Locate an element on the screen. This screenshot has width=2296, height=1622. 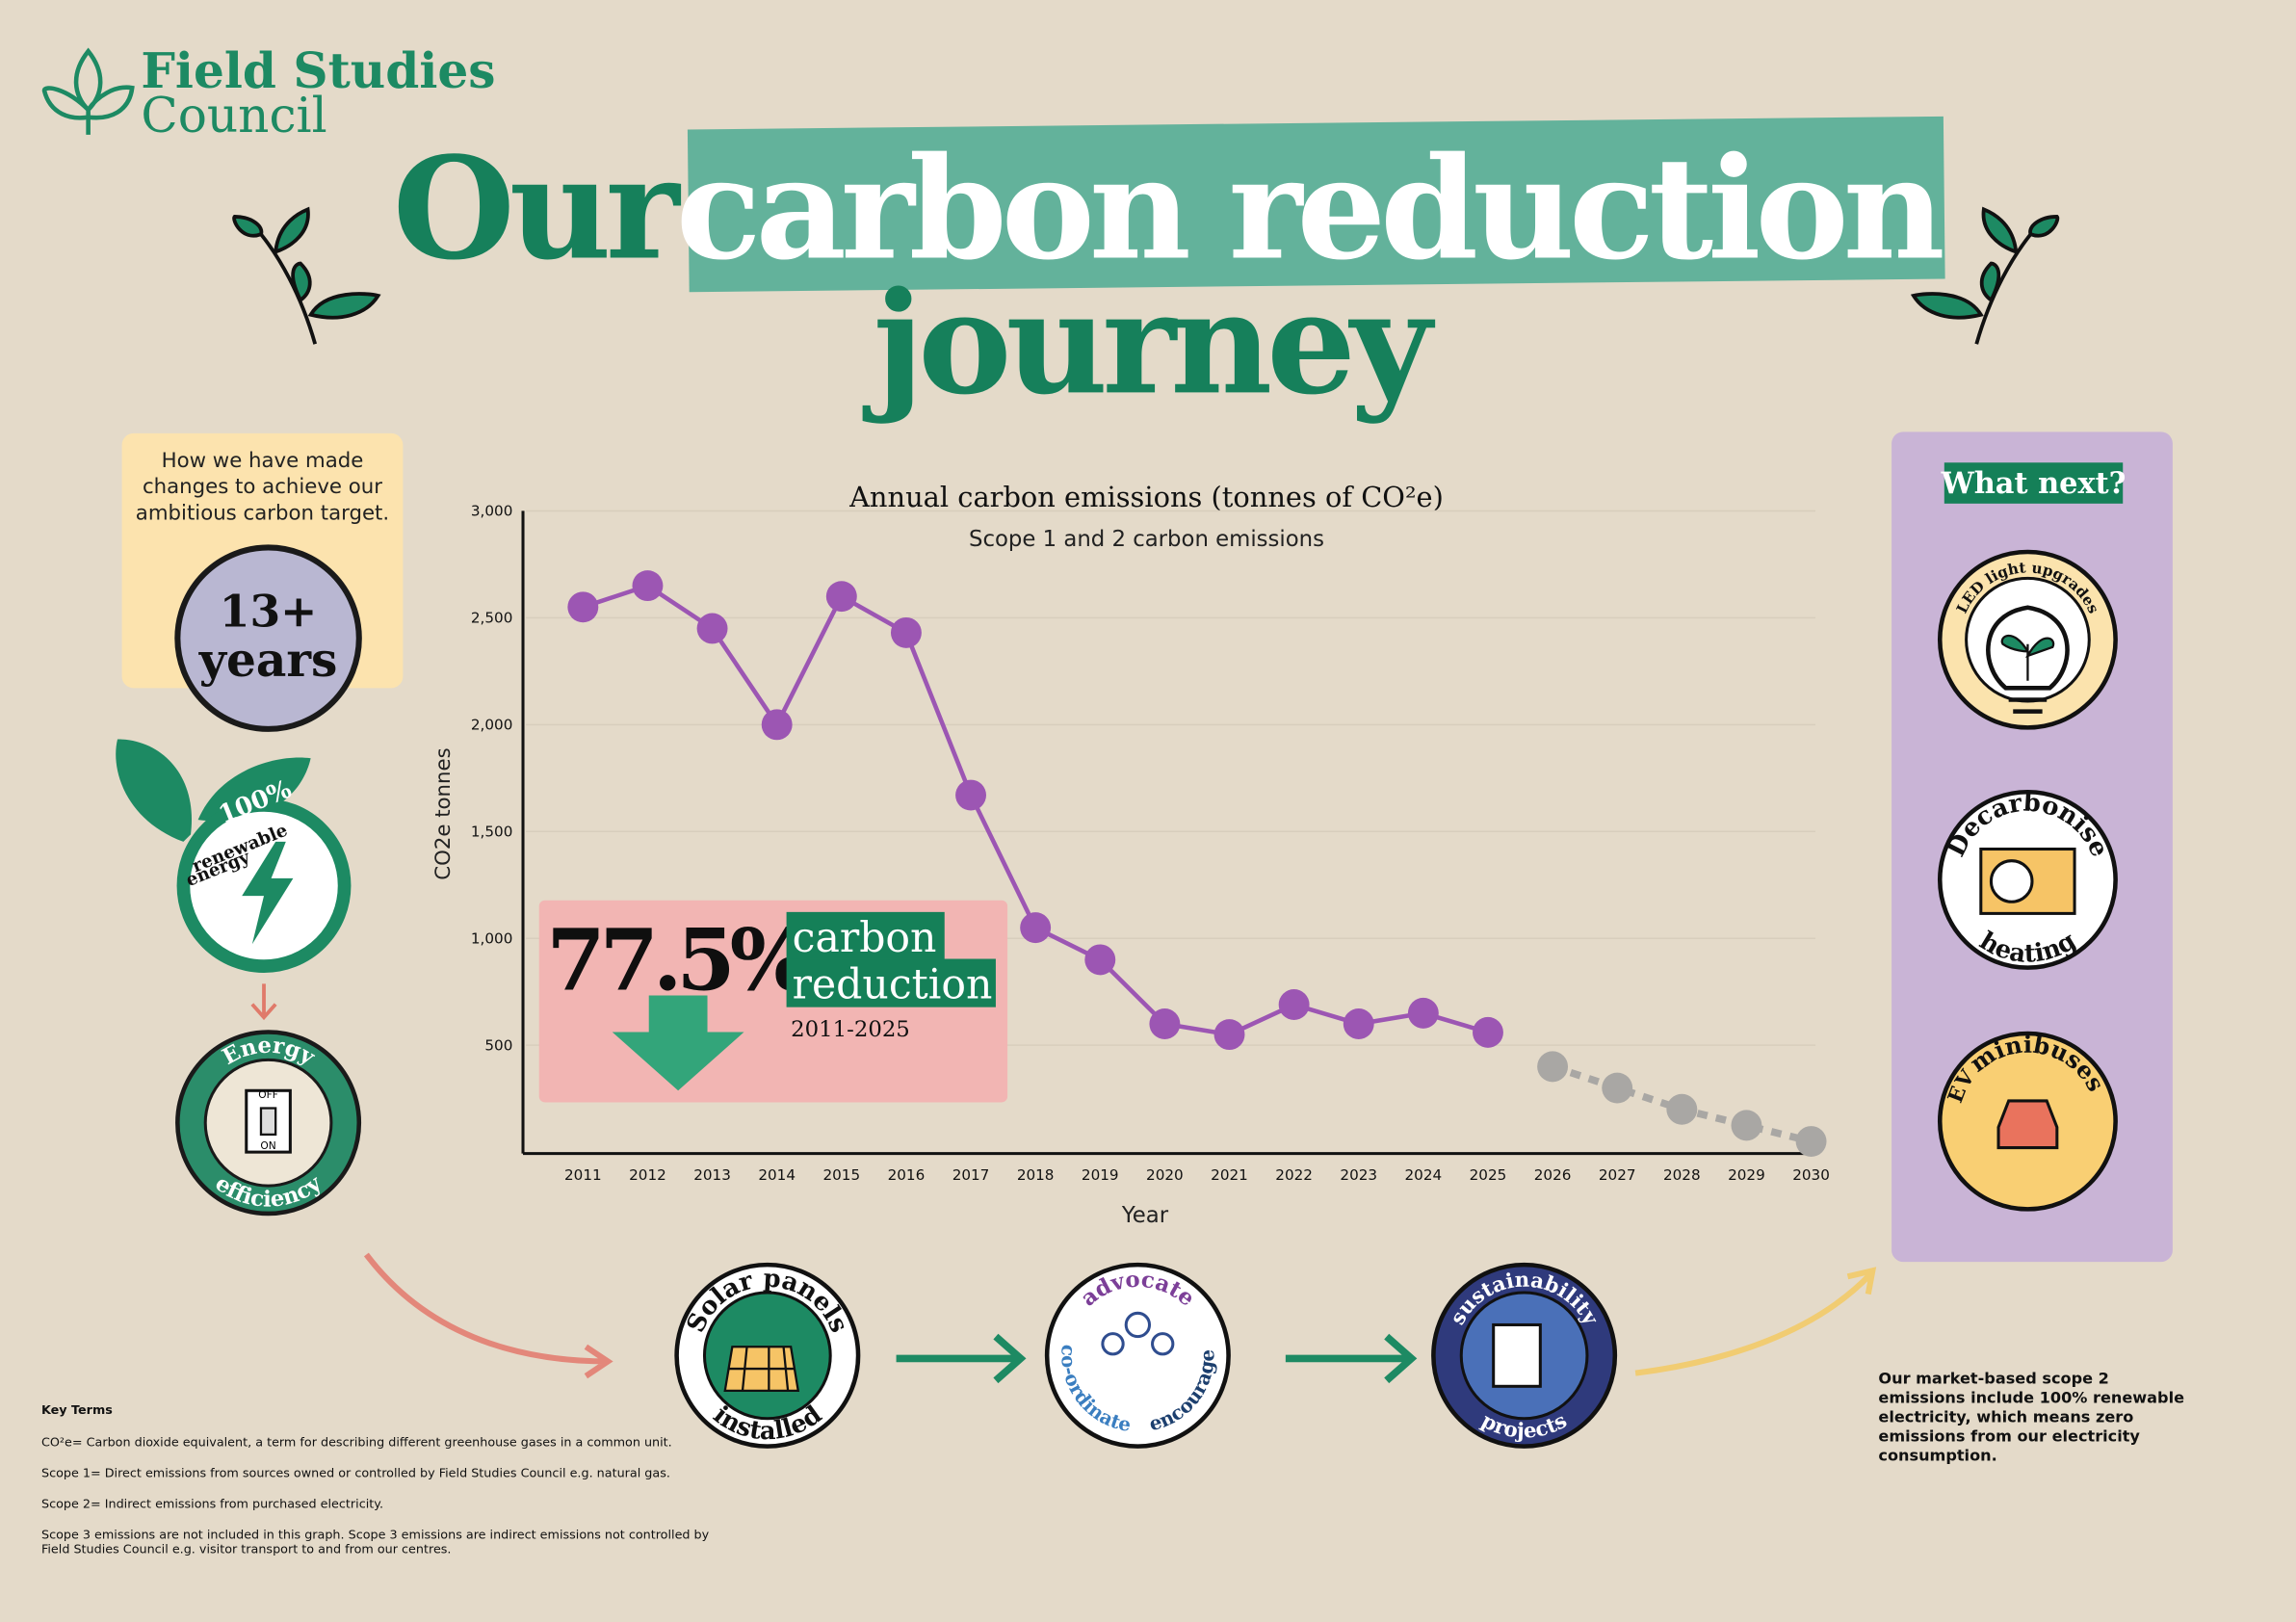
logo: Field Studies Council is located at coordinates (268, 93).